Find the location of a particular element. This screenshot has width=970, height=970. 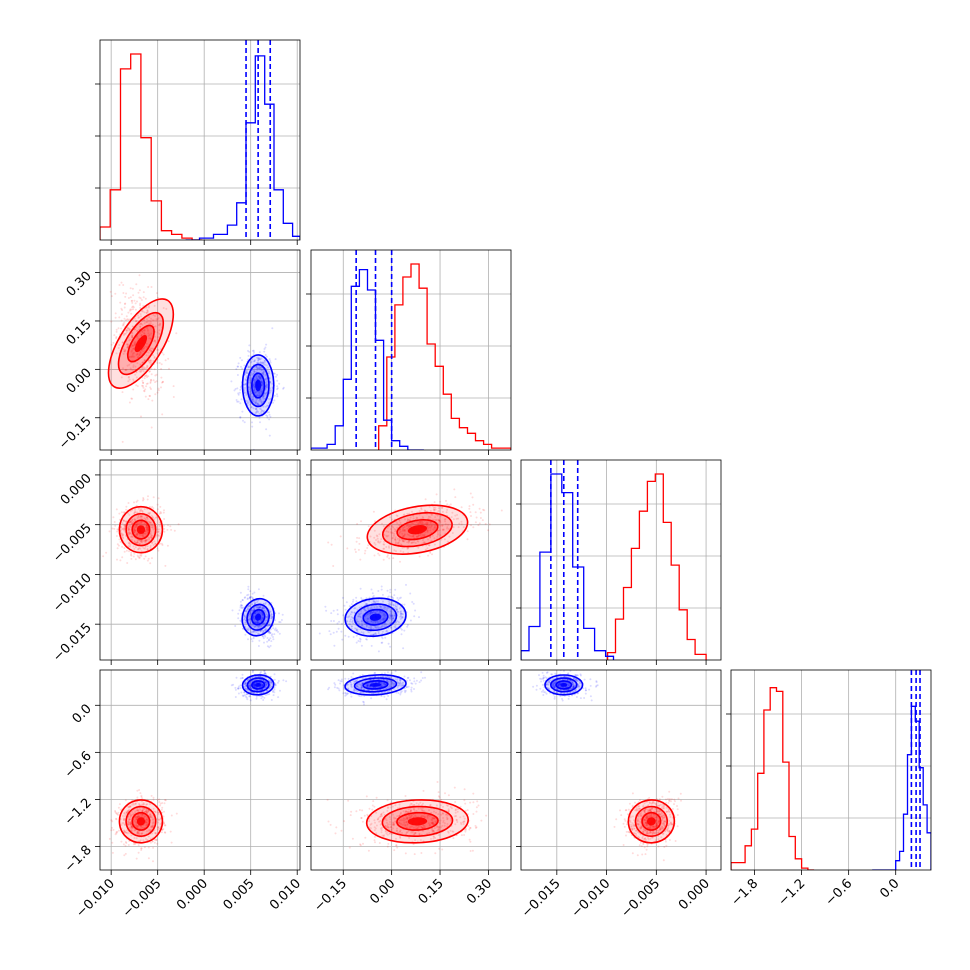

x-tick-label: −0.015 is located at coordinates (541, 898).